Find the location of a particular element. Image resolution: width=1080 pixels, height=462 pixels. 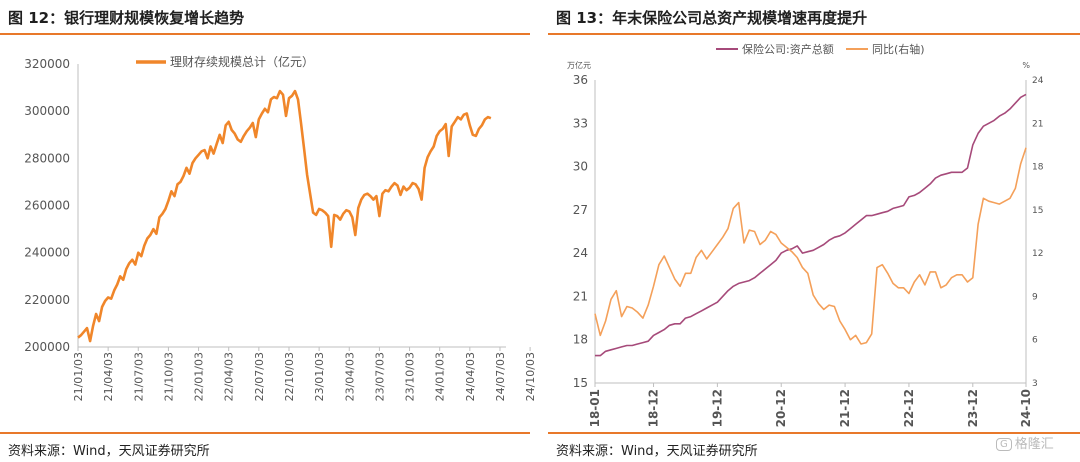

x-tick-label: 22/01/03 is located at coordinates (199, 376).